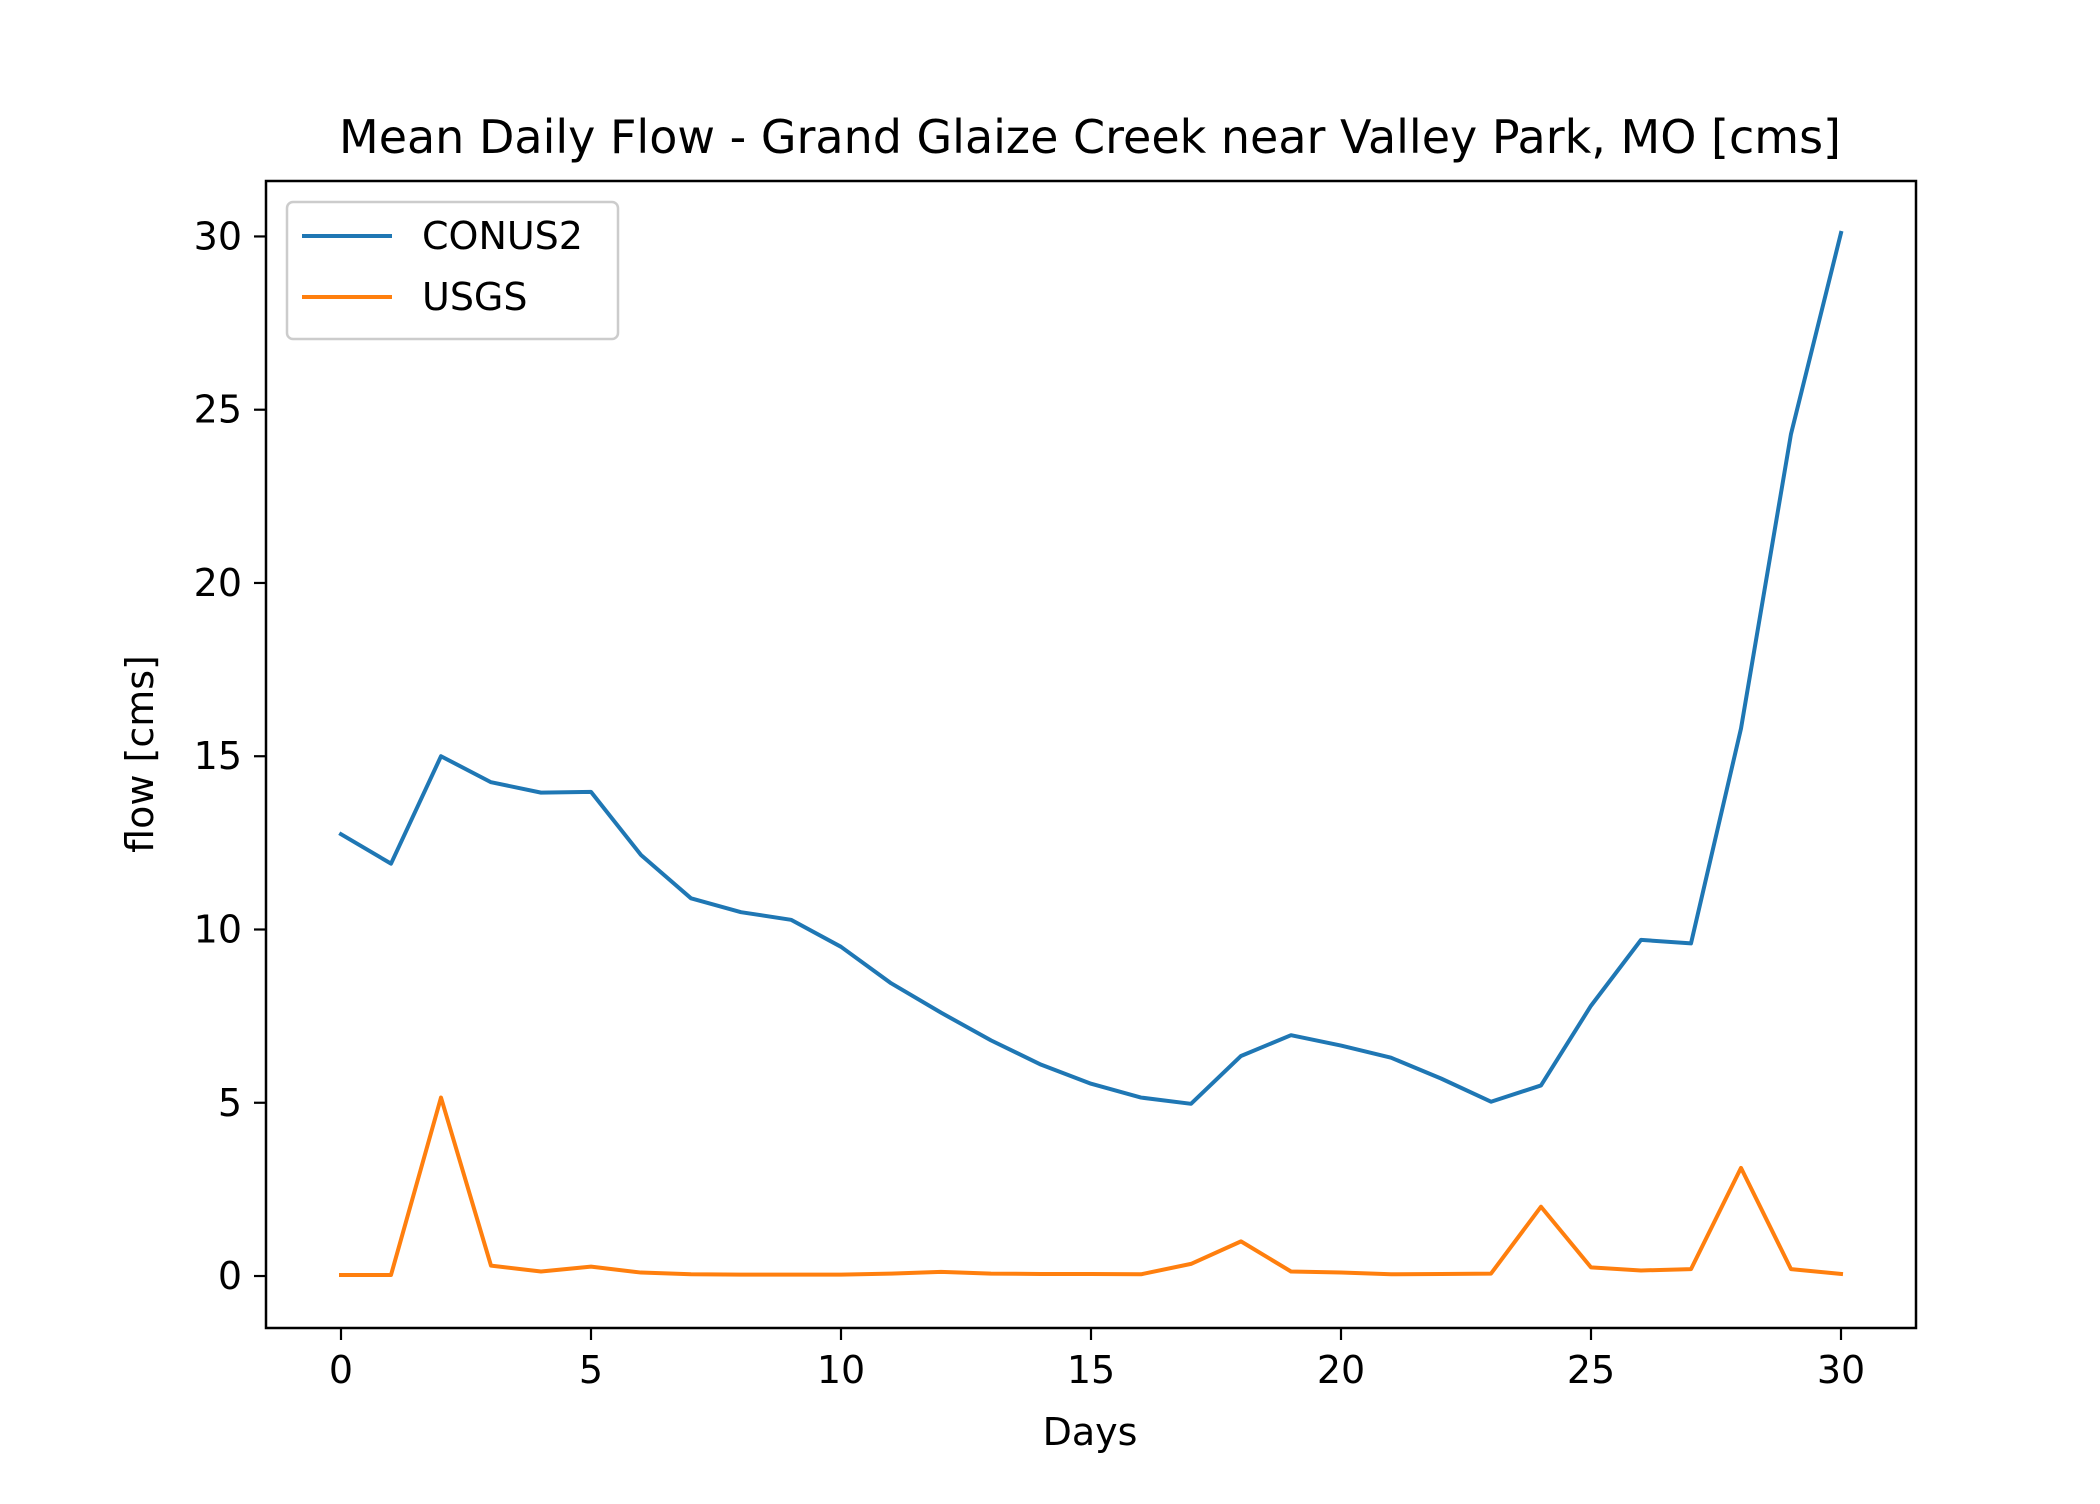  I want to click on x-tick-label: 10, so click(841, 1370).